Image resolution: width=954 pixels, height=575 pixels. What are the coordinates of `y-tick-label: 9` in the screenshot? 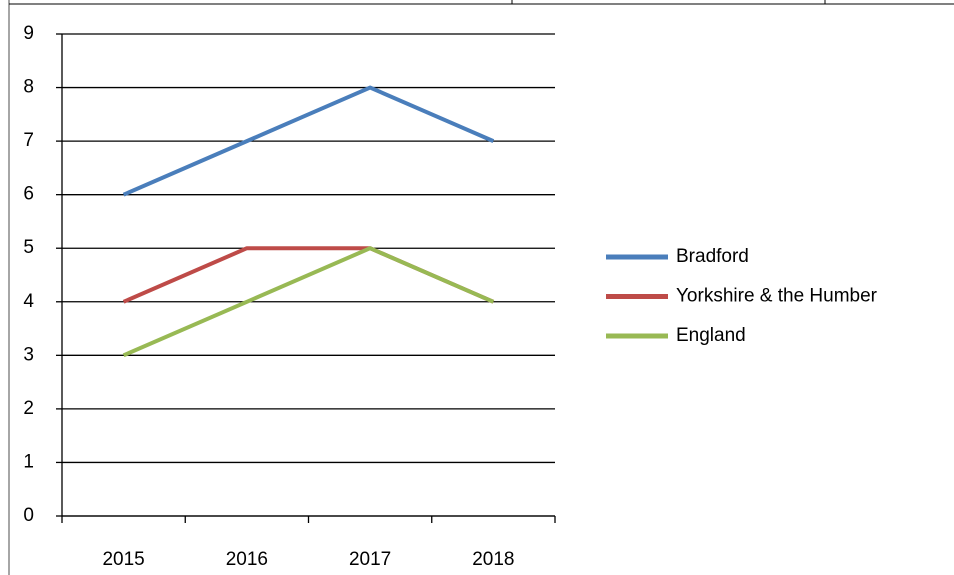 It's located at (28, 33).